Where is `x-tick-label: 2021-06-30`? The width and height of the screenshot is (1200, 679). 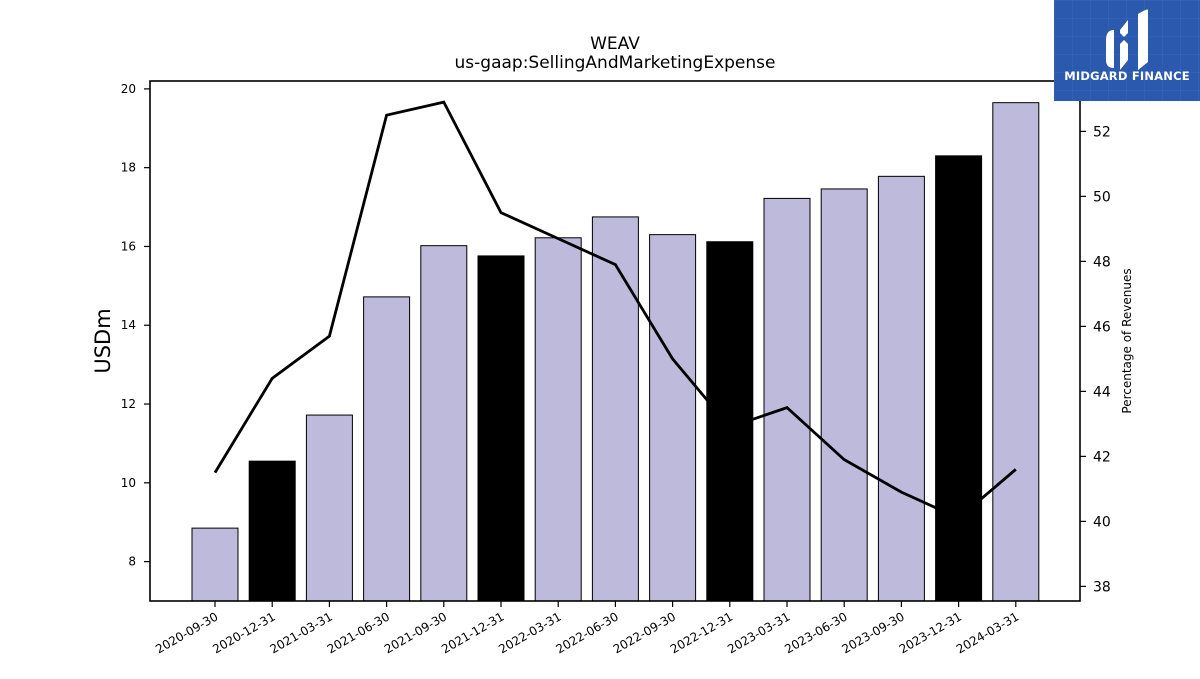 x-tick-label: 2021-06-30 is located at coordinates (358, 632).